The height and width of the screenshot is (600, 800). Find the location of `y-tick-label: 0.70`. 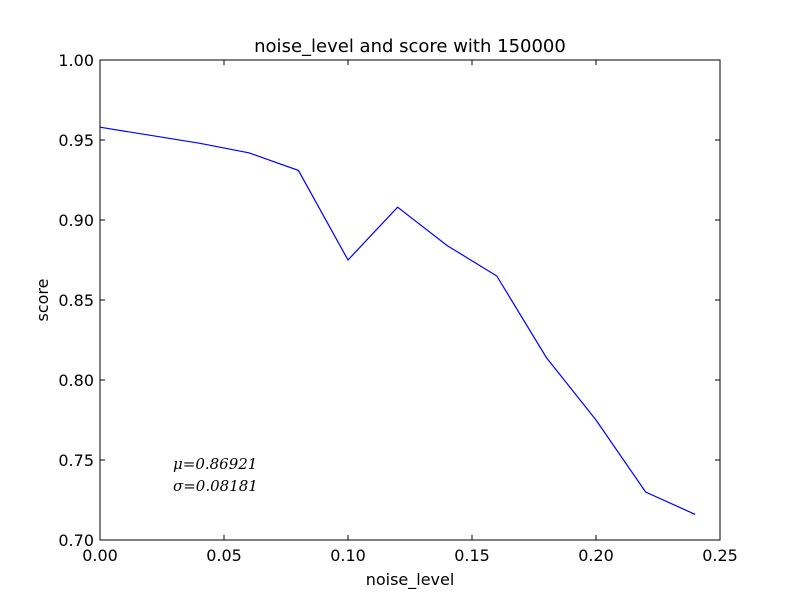

y-tick-label: 0.70 is located at coordinates (76, 540).